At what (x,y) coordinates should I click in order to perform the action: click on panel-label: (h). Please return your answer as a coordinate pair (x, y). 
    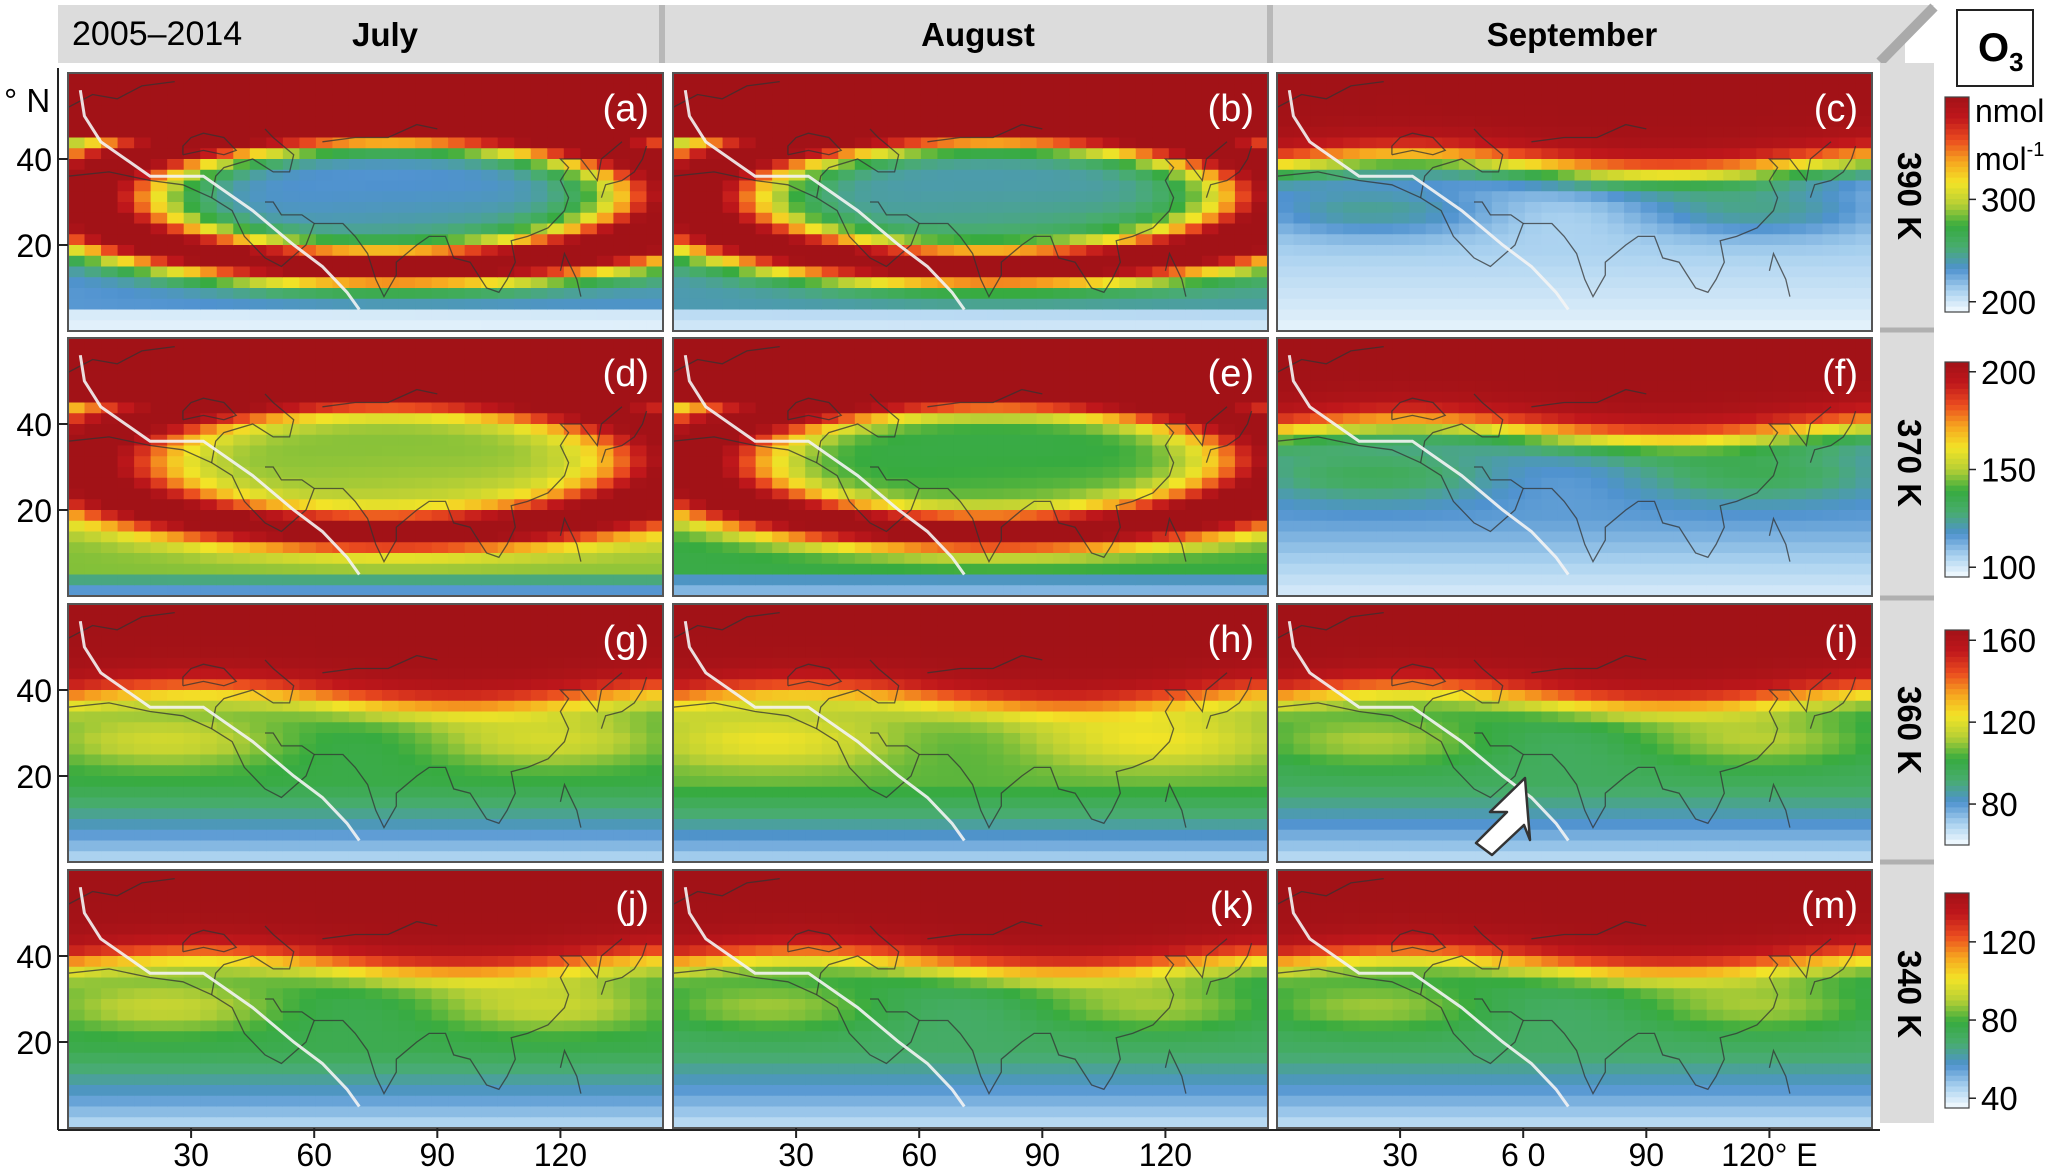
    Looking at the image, I should click on (1231, 640).